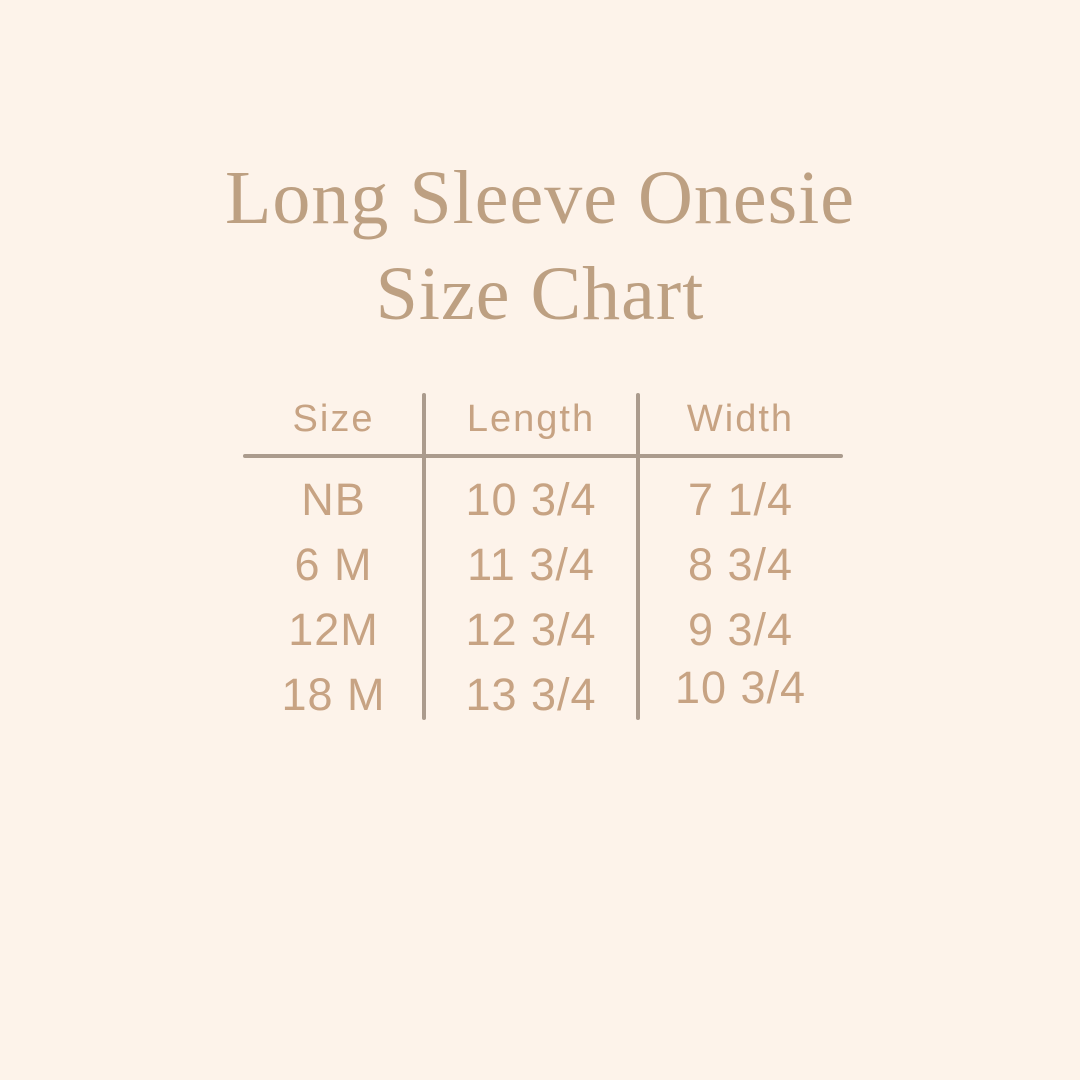 The width and height of the screenshot is (1080, 1080). I want to click on cell-size: NB, so click(333, 499).